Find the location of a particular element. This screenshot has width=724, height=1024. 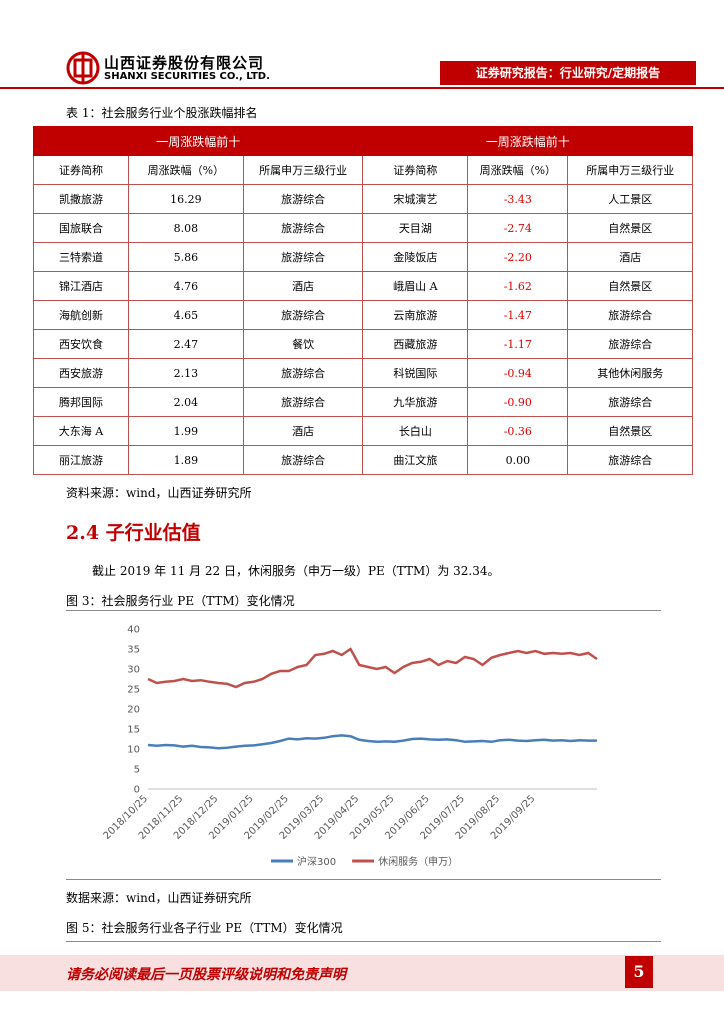

table-row: 国旅联合 8.08 旅游综合 天目湖 -2.74 自然景区 is located at coordinates (363, 228).